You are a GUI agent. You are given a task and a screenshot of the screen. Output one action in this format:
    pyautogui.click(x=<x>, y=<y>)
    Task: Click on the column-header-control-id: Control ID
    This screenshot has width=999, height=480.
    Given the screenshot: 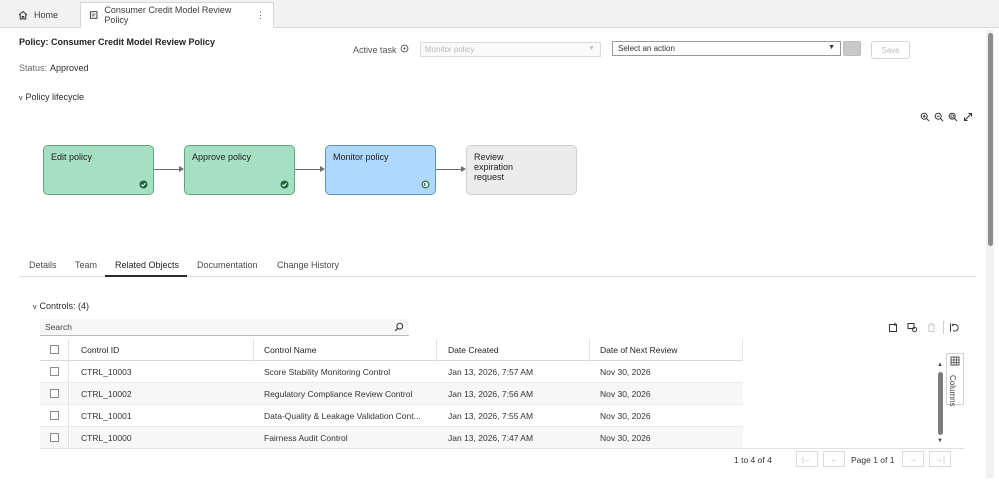 What is the action you would take?
    pyautogui.click(x=100, y=350)
    